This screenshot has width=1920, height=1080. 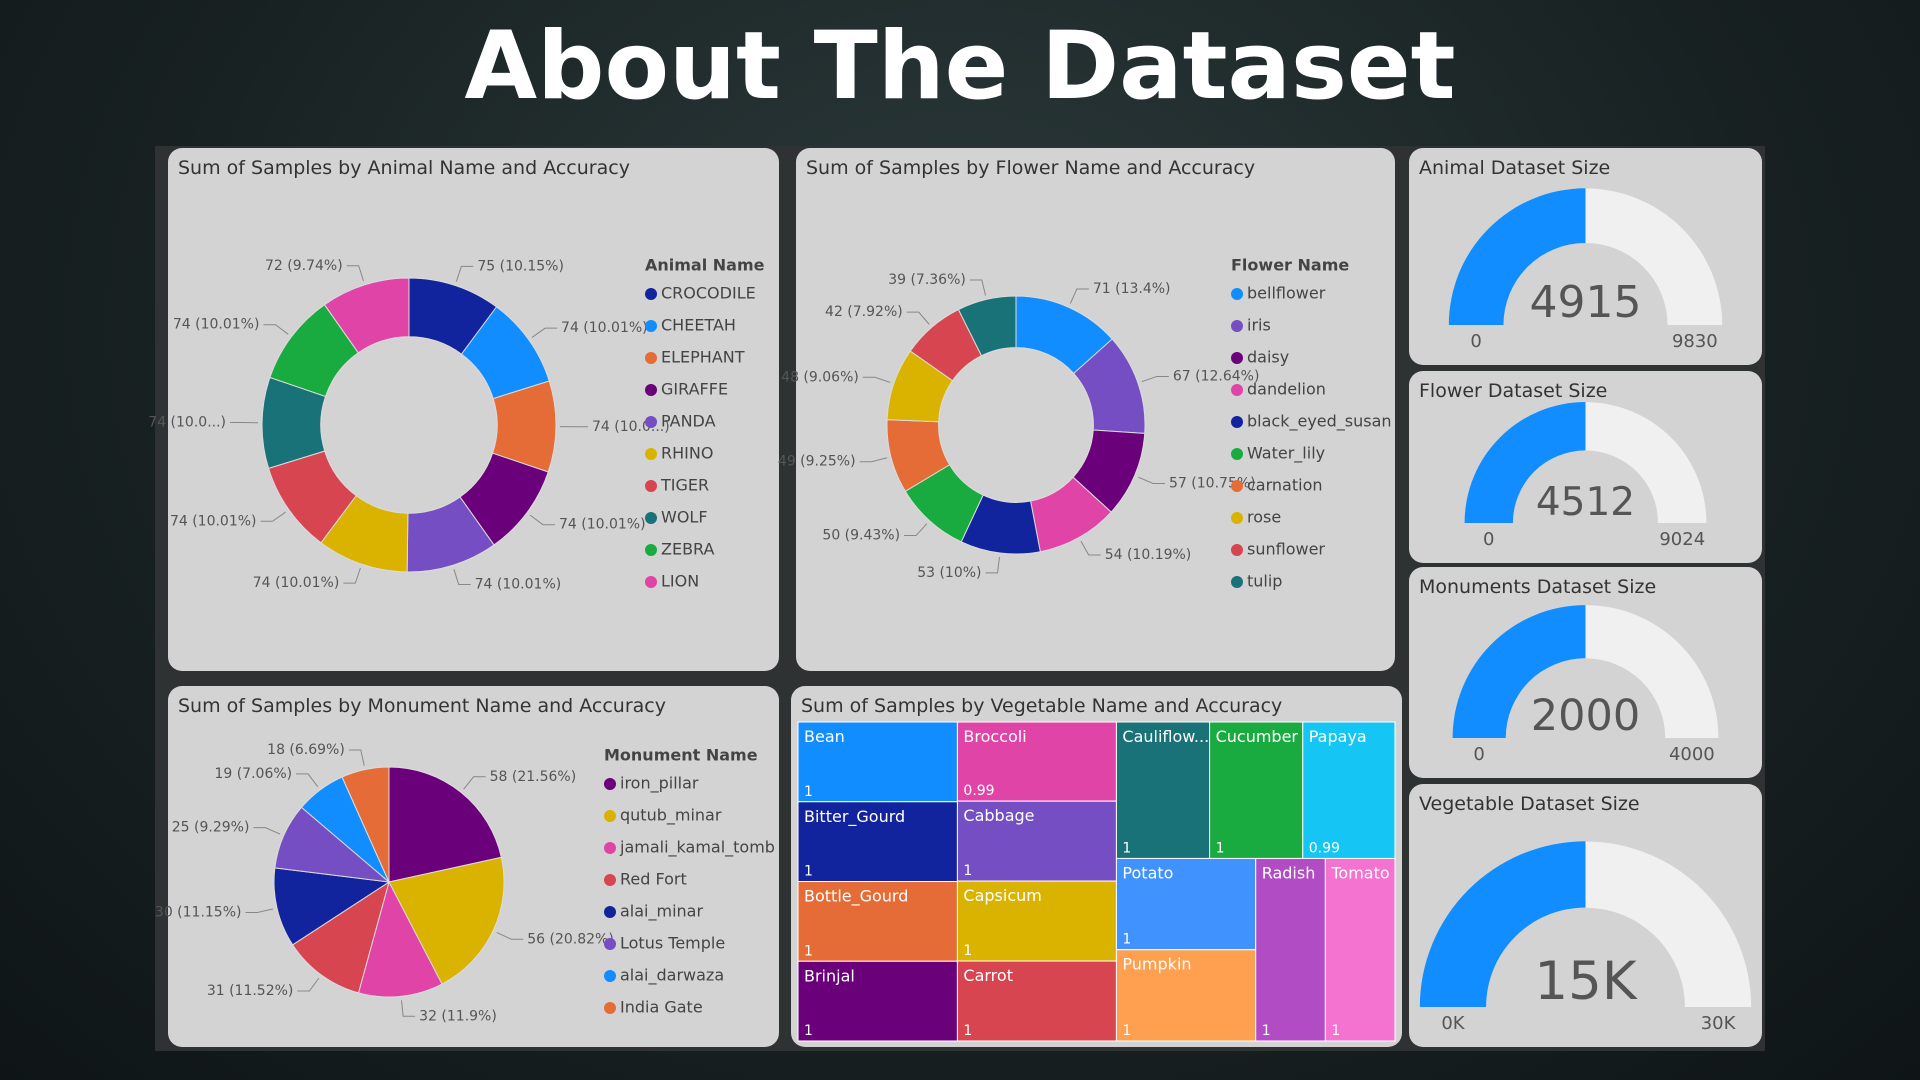 What do you see at coordinates (458, 1016) in the screenshot?
I see `data-label: 32 (11.9%)` at bounding box center [458, 1016].